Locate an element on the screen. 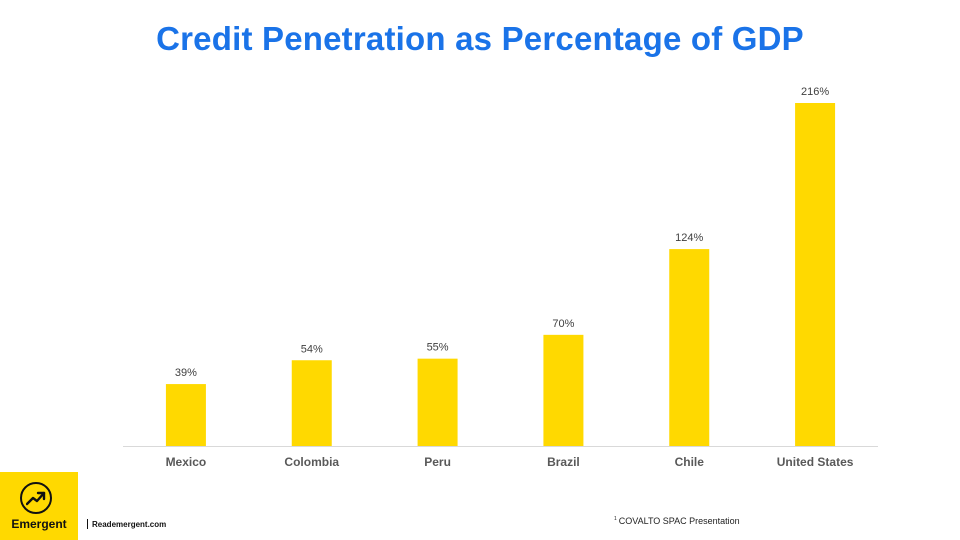 Image resolution: width=960 pixels, height=540 pixels. x-tick-label: Brazil is located at coordinates (563, 462).